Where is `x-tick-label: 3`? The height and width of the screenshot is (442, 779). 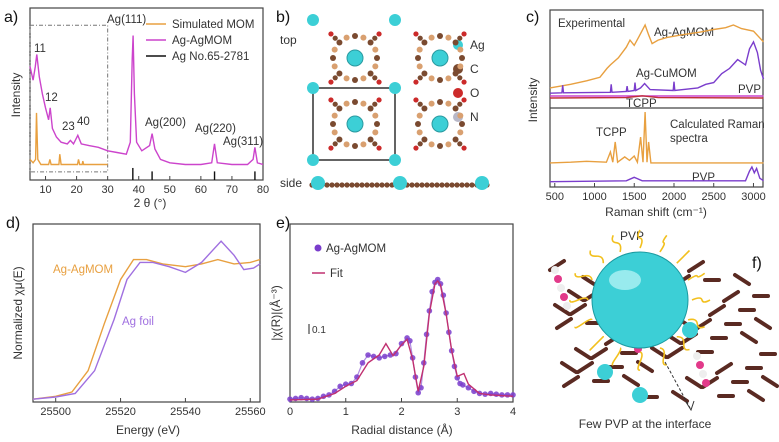 x-tick-label: 3 is located at coordinates (457, 412).